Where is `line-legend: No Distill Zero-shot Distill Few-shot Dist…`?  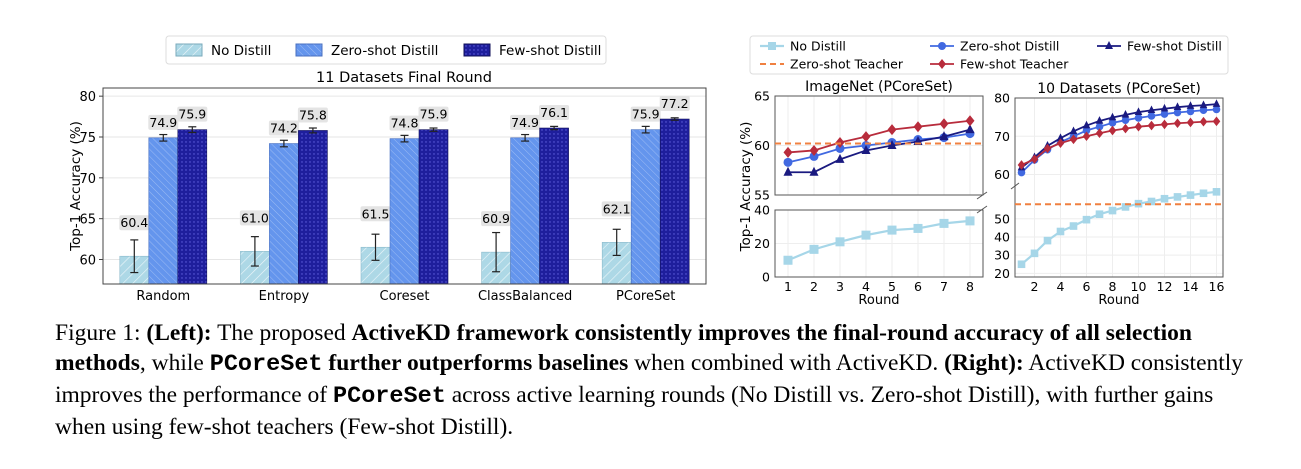
line-legend: No Distill Zero-shot Distill Few-shot Dist… is located at coordinates (989, 55).